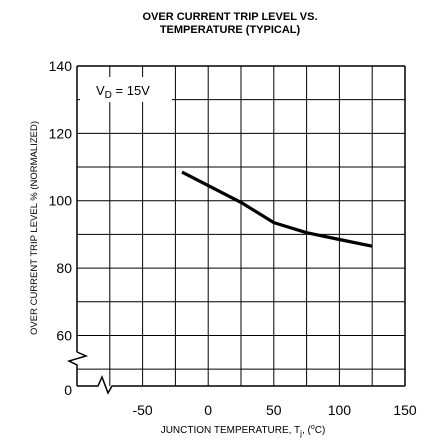 This screenshot has width=431, height=443. Describe the element at coordinates (229, 17) in the screenshot. I see `chart-title-line-1: OVER CURRENT TRIP LEVEL VS.` at that location.